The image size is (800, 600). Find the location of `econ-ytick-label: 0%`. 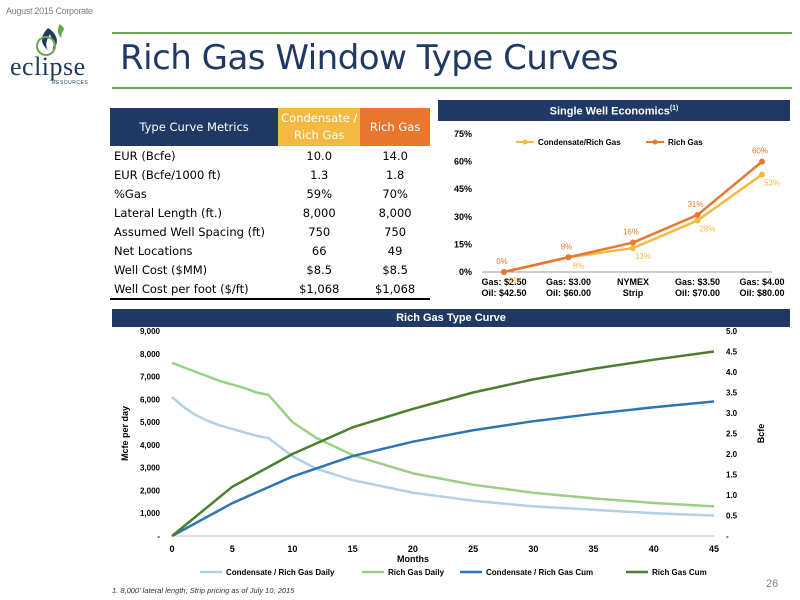

econ-ytick-label: 0% is located at coordinates (465, 272).